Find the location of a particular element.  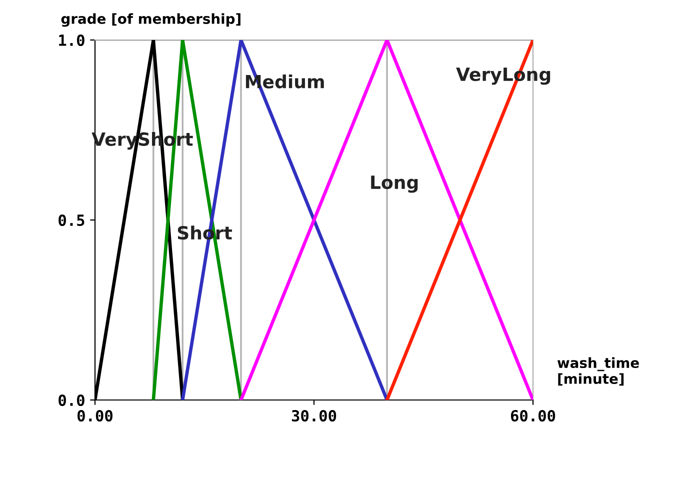

y-tick-label: 1.0 is located at coordinates (71, 40).